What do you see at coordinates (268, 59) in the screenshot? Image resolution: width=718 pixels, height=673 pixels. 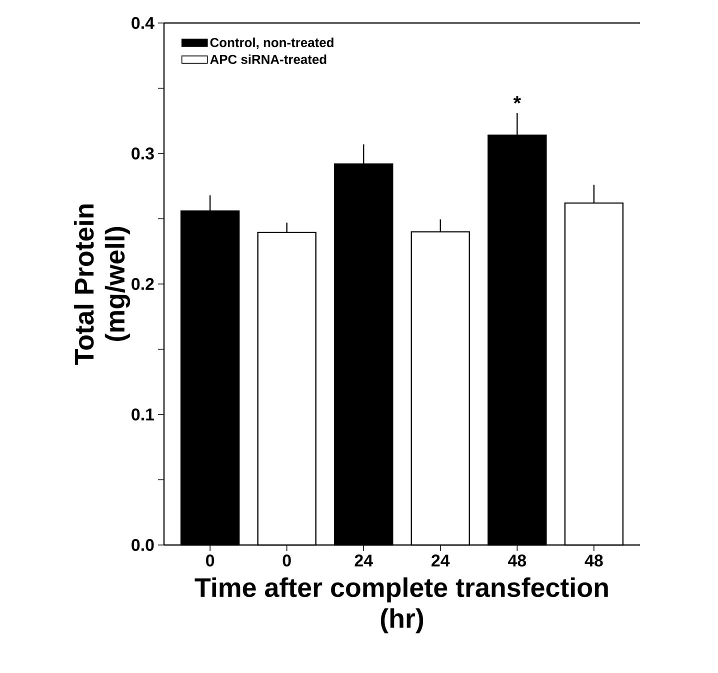 I see `legend-label: APC siRNA-treated` at bounding box center [268, 59].